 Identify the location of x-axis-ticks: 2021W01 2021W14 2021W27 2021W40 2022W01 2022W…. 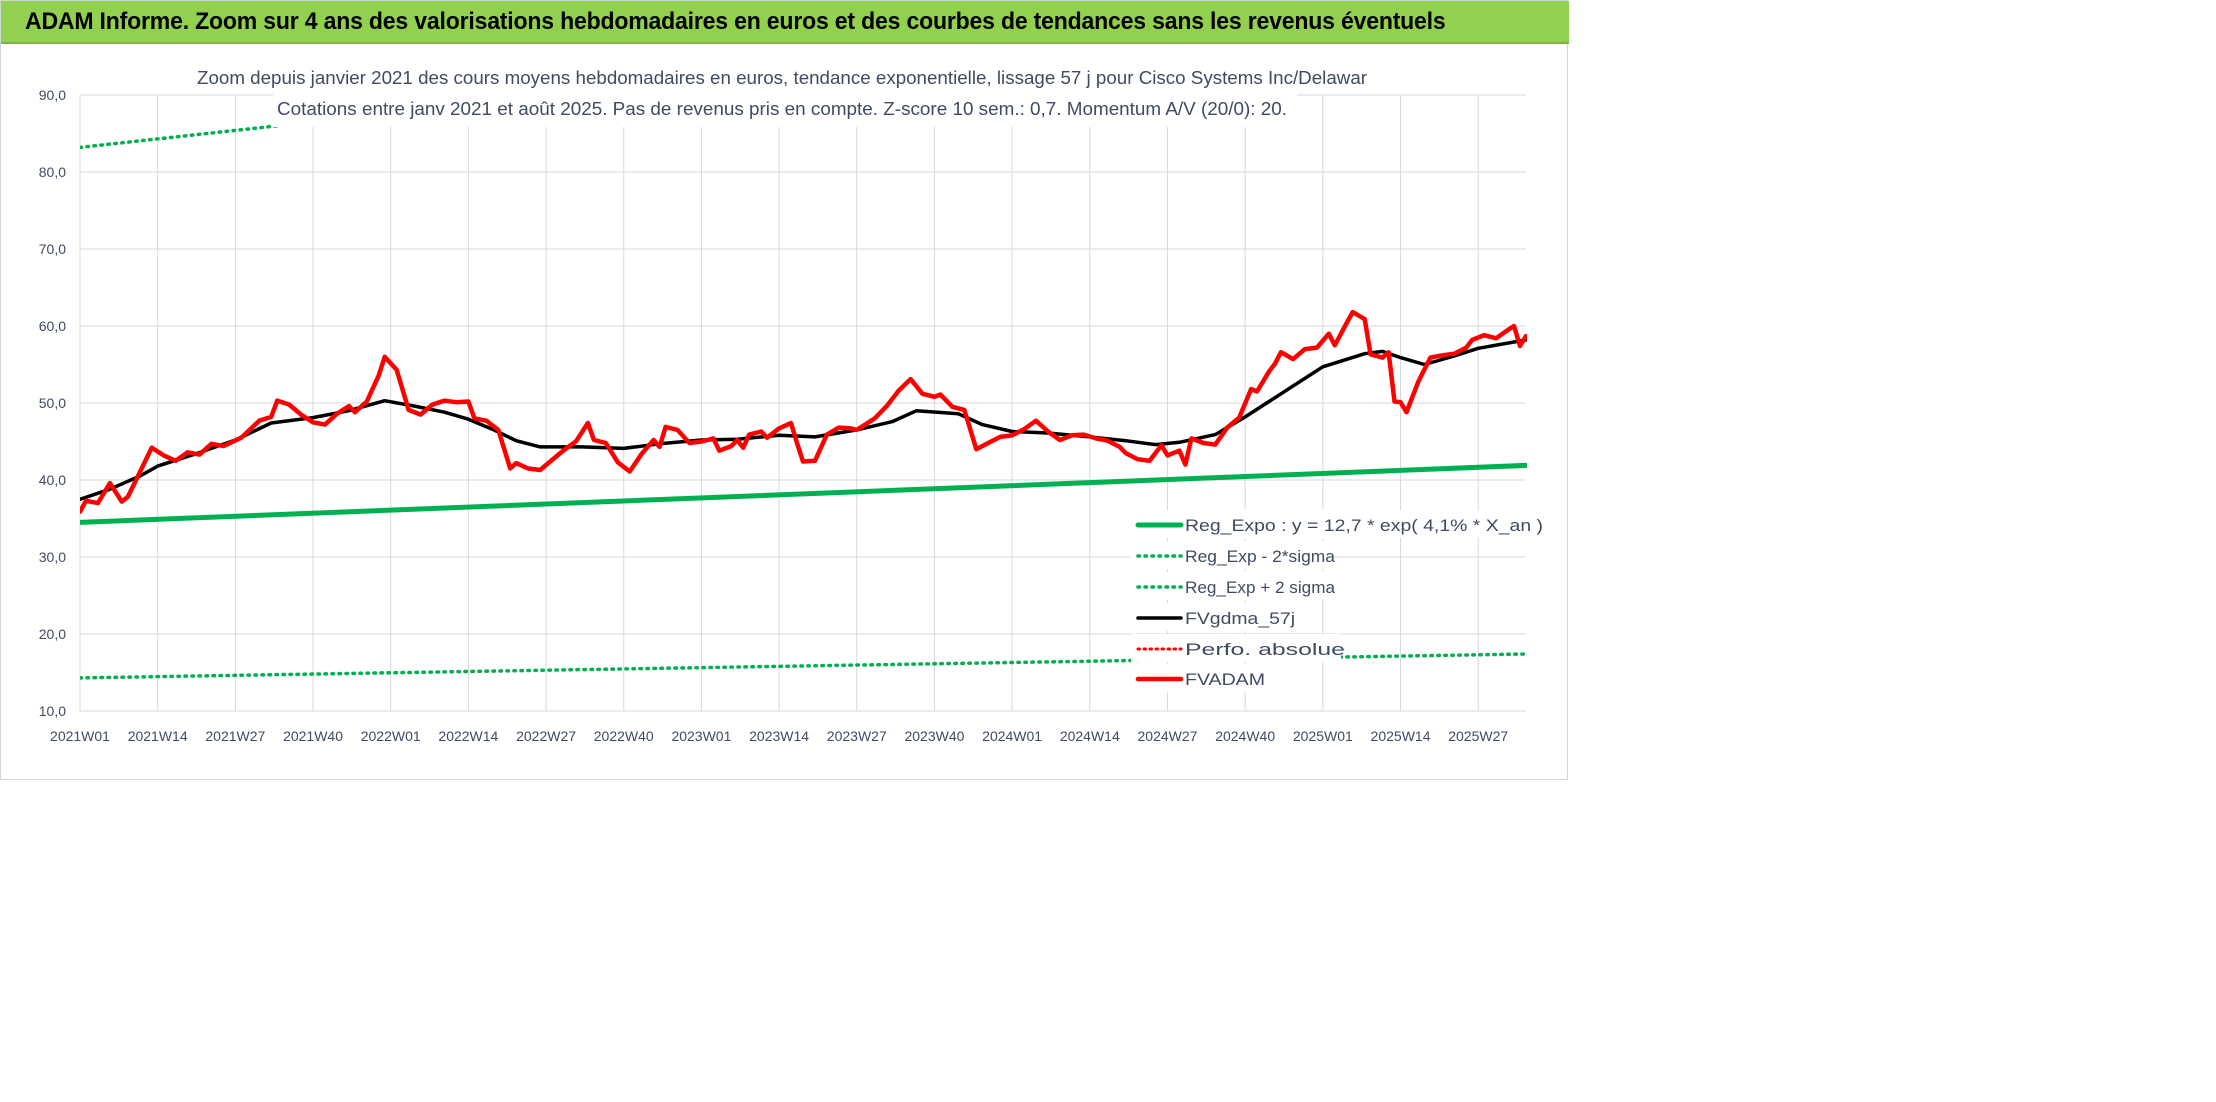
(779, 736).